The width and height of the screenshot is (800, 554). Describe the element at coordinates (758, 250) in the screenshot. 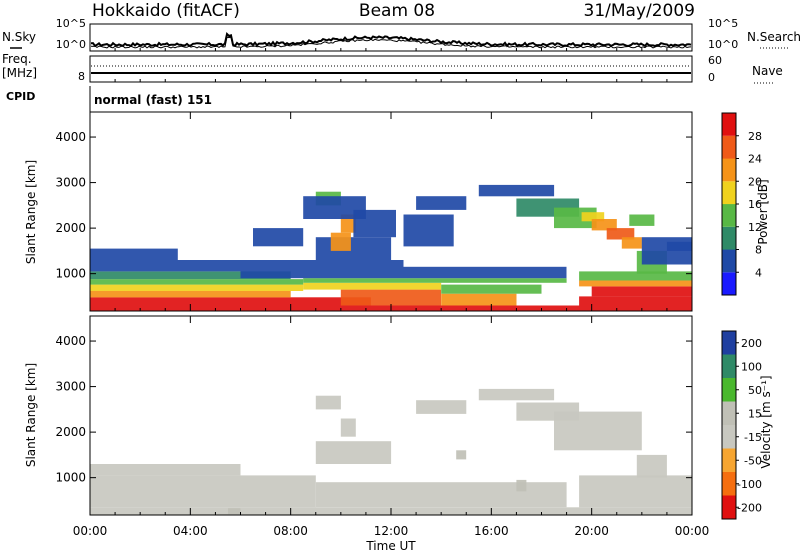

I see `power-colorbar-tick-label: 8` at that location.